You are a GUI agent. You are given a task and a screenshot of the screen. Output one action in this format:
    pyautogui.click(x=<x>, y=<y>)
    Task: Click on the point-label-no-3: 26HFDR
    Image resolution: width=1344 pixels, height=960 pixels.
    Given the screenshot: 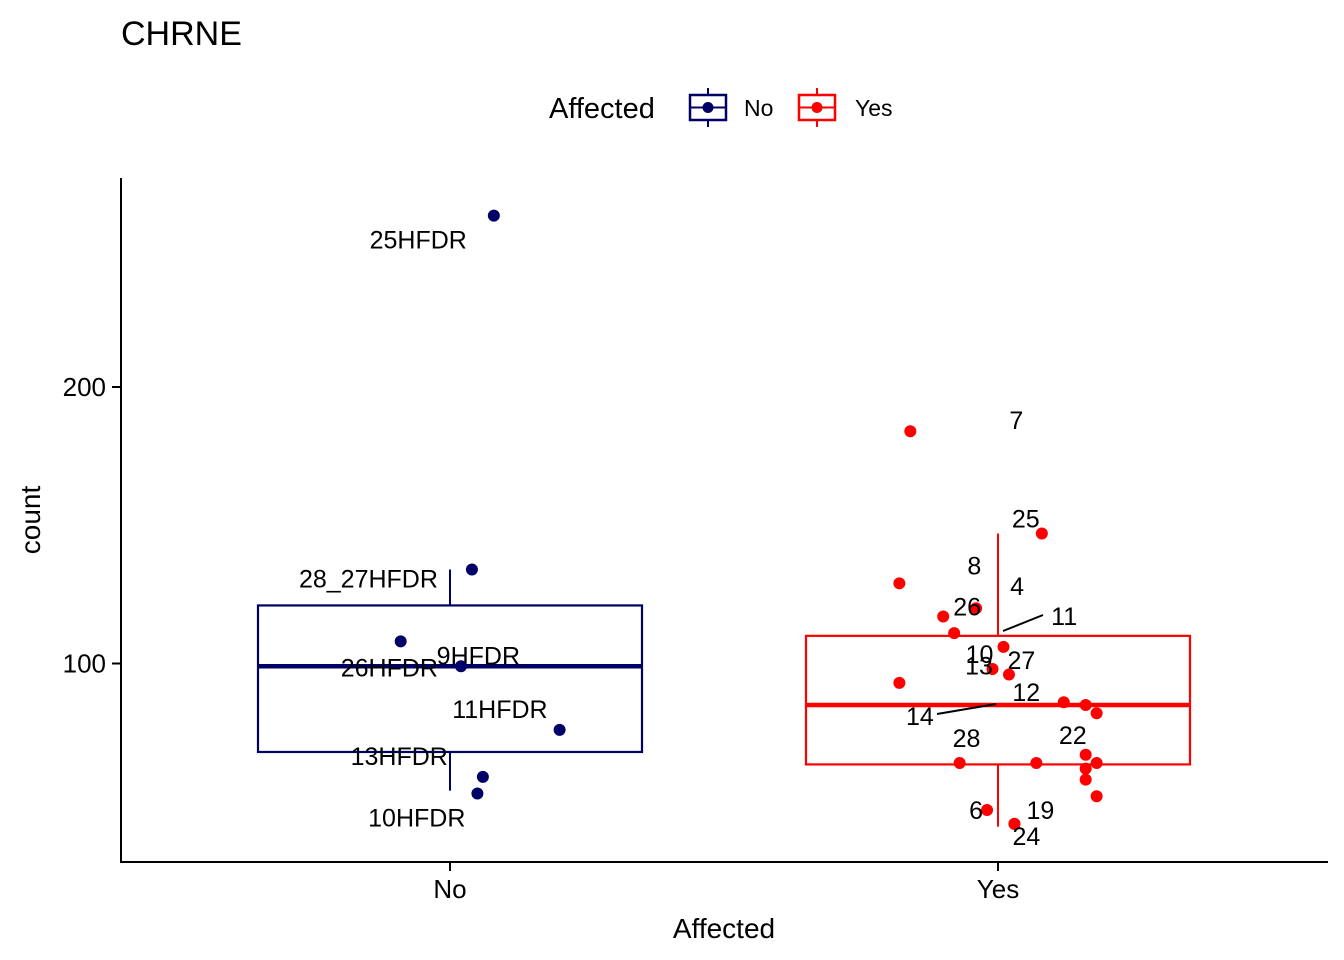 What is the action you would take?
    pyautogui.click(x=389, y=668)
    